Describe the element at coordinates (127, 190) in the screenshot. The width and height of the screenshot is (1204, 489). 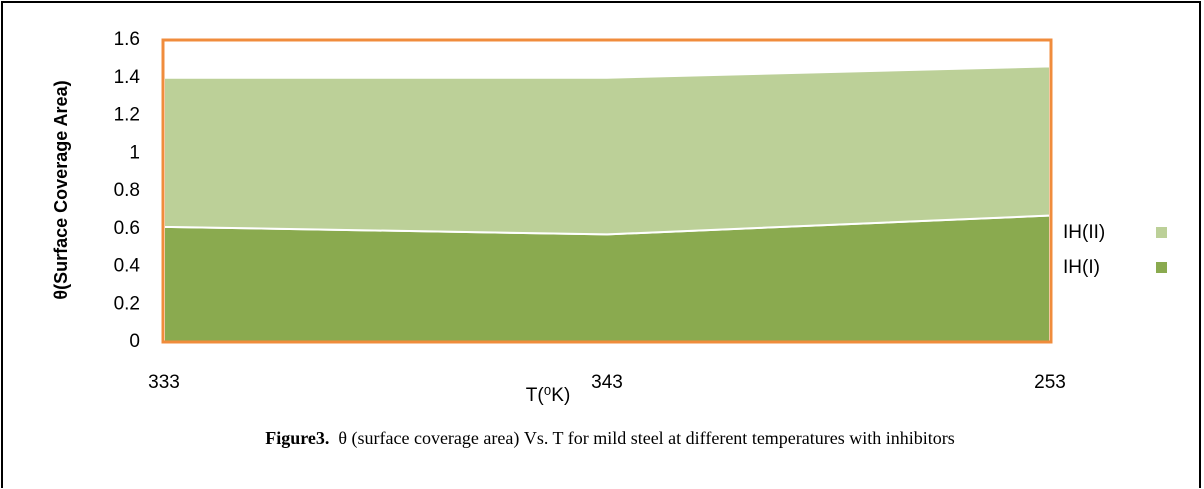
I see `y-tick-label: 0.8` at that location.